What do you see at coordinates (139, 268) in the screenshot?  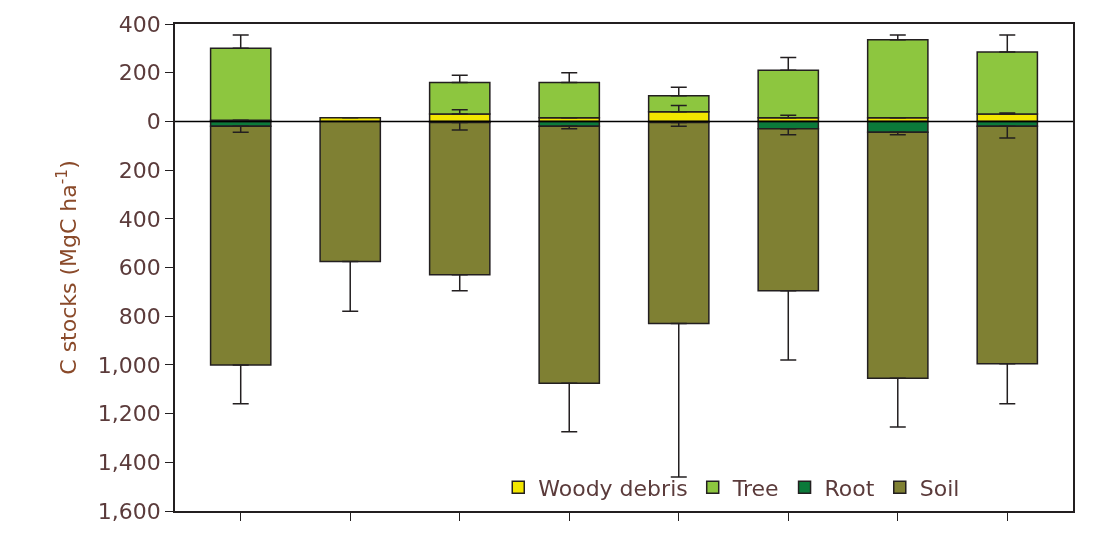 I see `y-tick-label: 600` at bounding box center [139, 268].